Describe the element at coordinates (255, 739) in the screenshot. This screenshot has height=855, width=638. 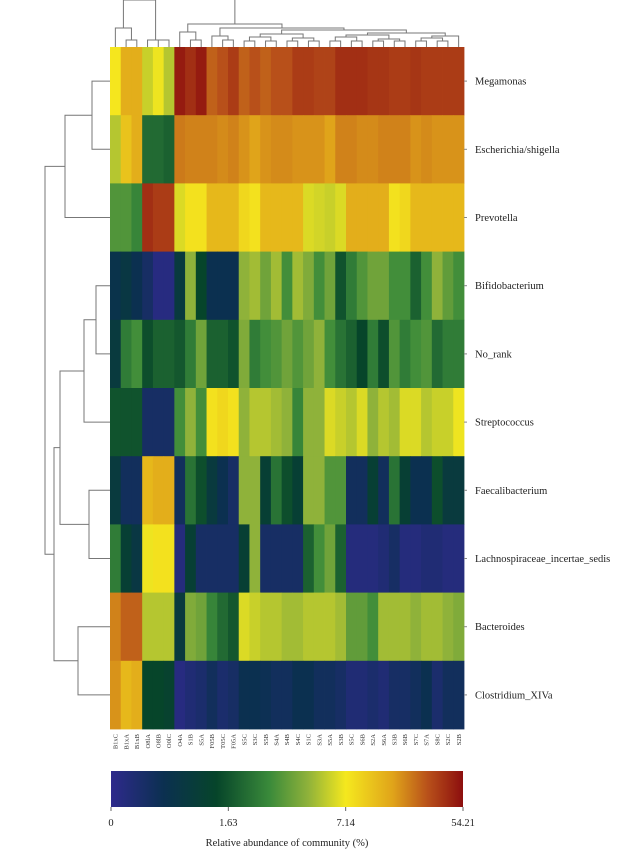
I see `column-label: S3C` at that location.